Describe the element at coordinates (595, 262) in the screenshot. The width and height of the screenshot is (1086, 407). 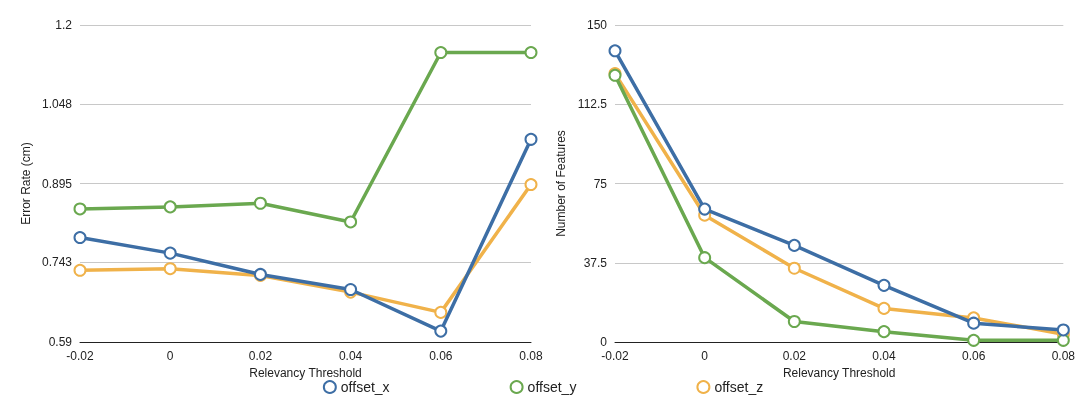
I see `y-tick-label: 37.5` at that location.